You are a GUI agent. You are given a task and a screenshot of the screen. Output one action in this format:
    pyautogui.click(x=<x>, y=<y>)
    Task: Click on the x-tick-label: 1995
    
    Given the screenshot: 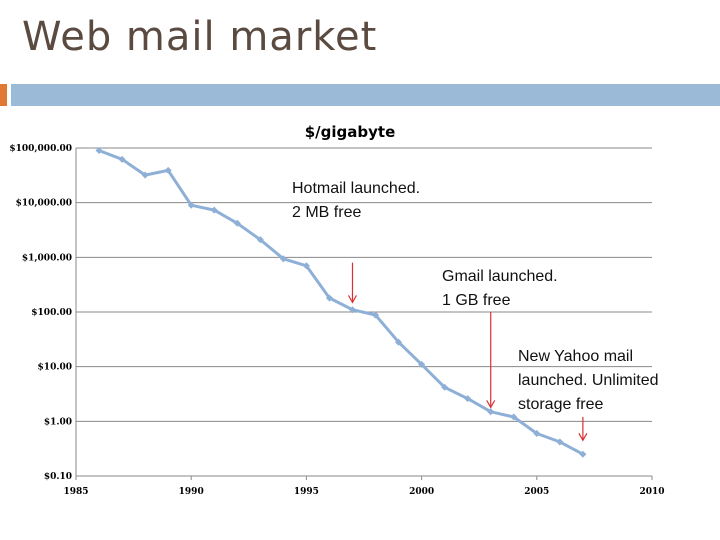 What is the action you would take?
    pyautogui.click(x=306, y=492)
    